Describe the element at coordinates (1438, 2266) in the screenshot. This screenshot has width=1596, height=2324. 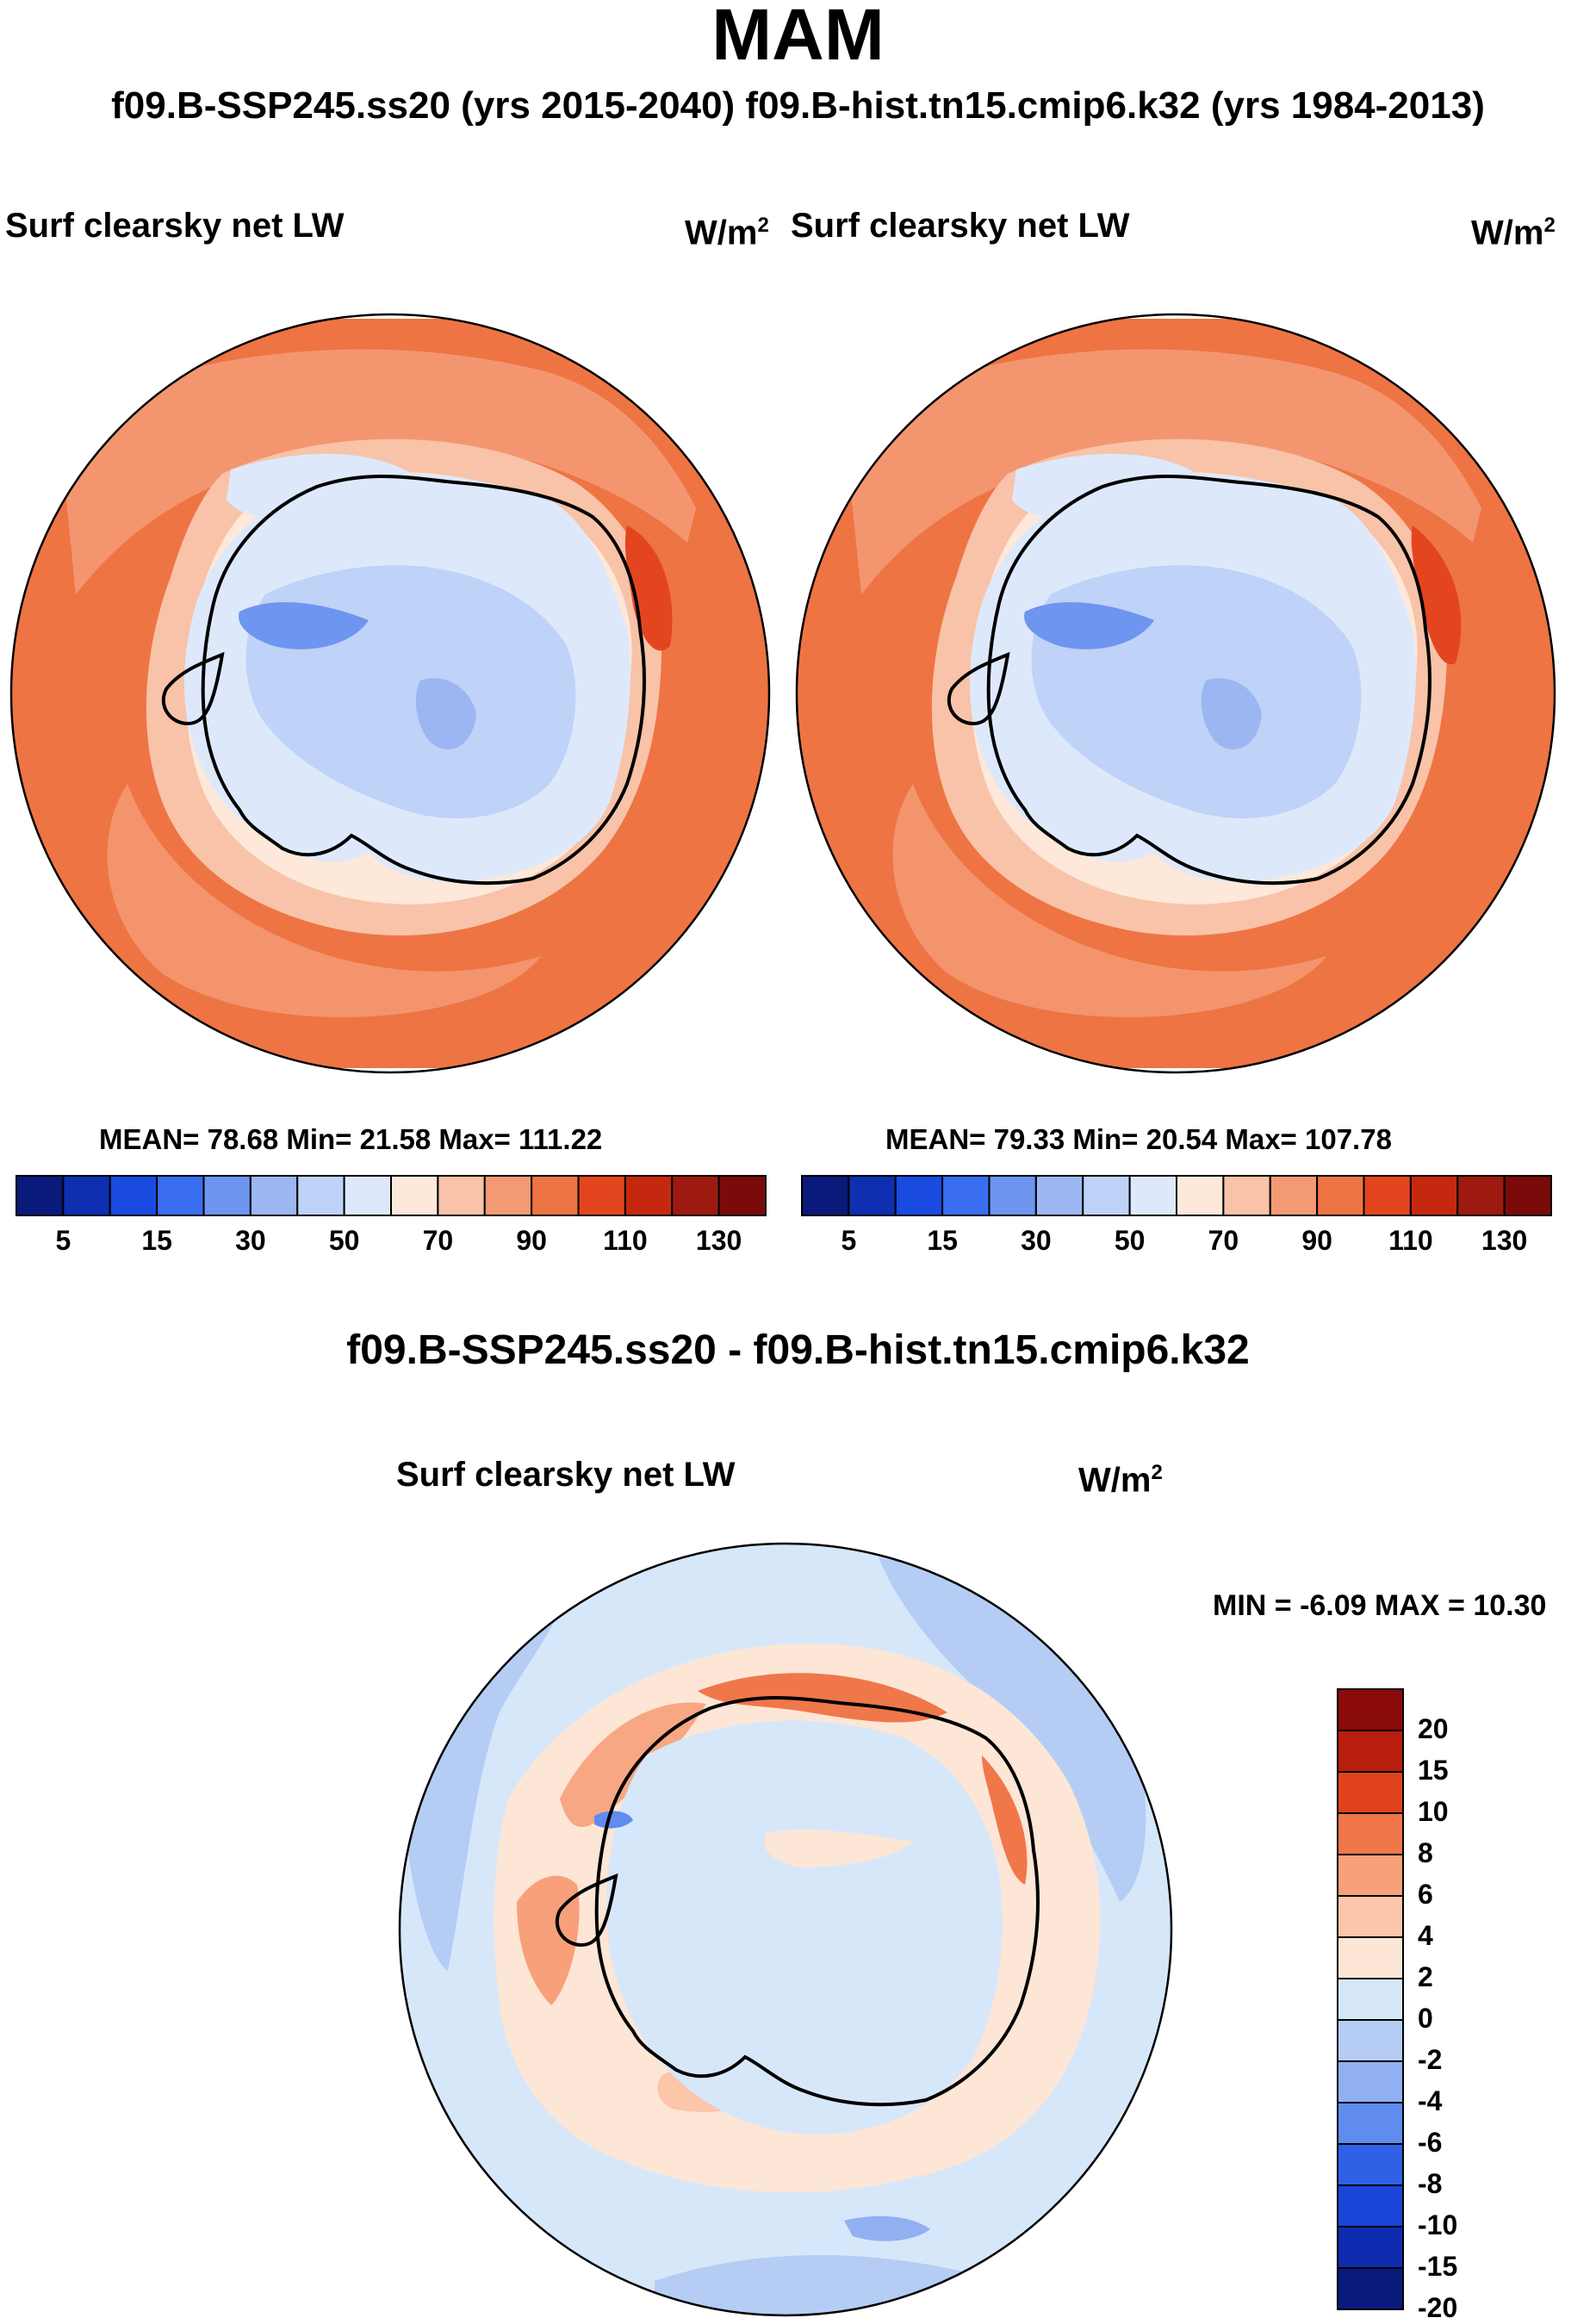
I see `colorbar-tick-label: -15` at that location.